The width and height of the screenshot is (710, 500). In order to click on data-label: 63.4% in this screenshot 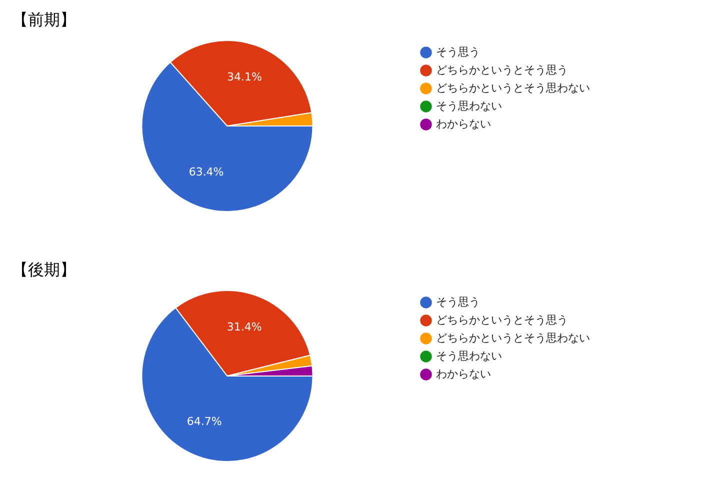, I will do `click(206, 172)`.